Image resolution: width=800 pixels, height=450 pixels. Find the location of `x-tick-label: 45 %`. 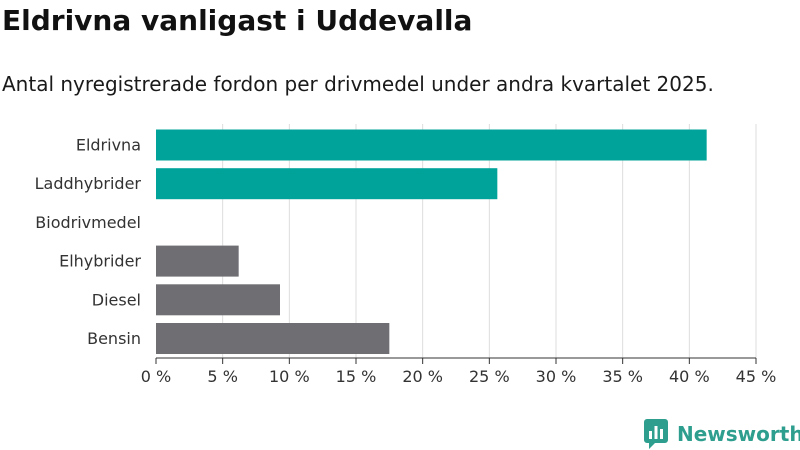

x-tick-label: 45 % is located at coordinates (756, 376).